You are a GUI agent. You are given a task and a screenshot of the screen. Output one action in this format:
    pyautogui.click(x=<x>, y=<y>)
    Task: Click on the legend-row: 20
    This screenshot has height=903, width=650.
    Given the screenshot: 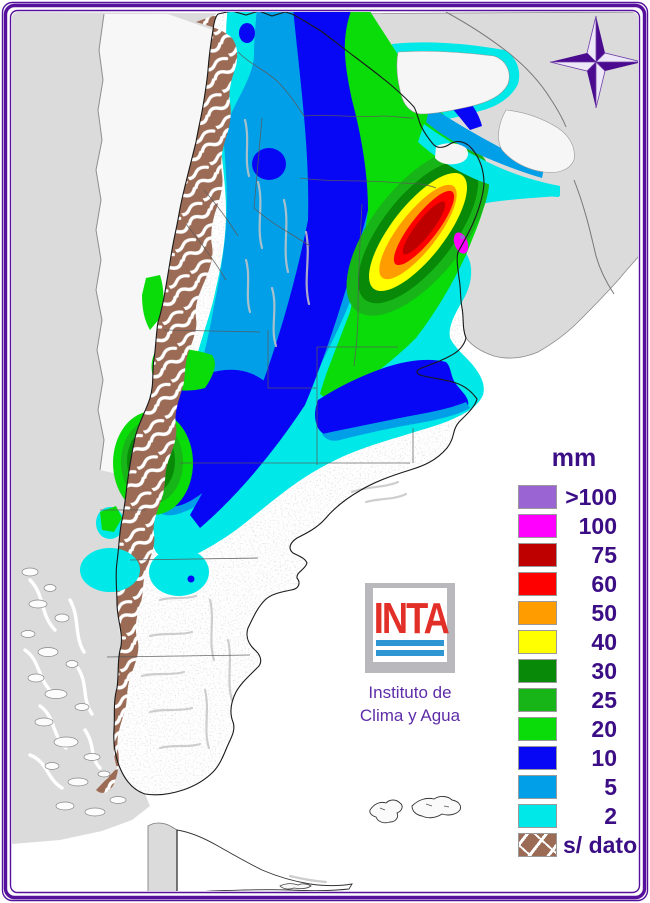 What is the action you would take?
    pyautogui.click(x=583, y=728)
    